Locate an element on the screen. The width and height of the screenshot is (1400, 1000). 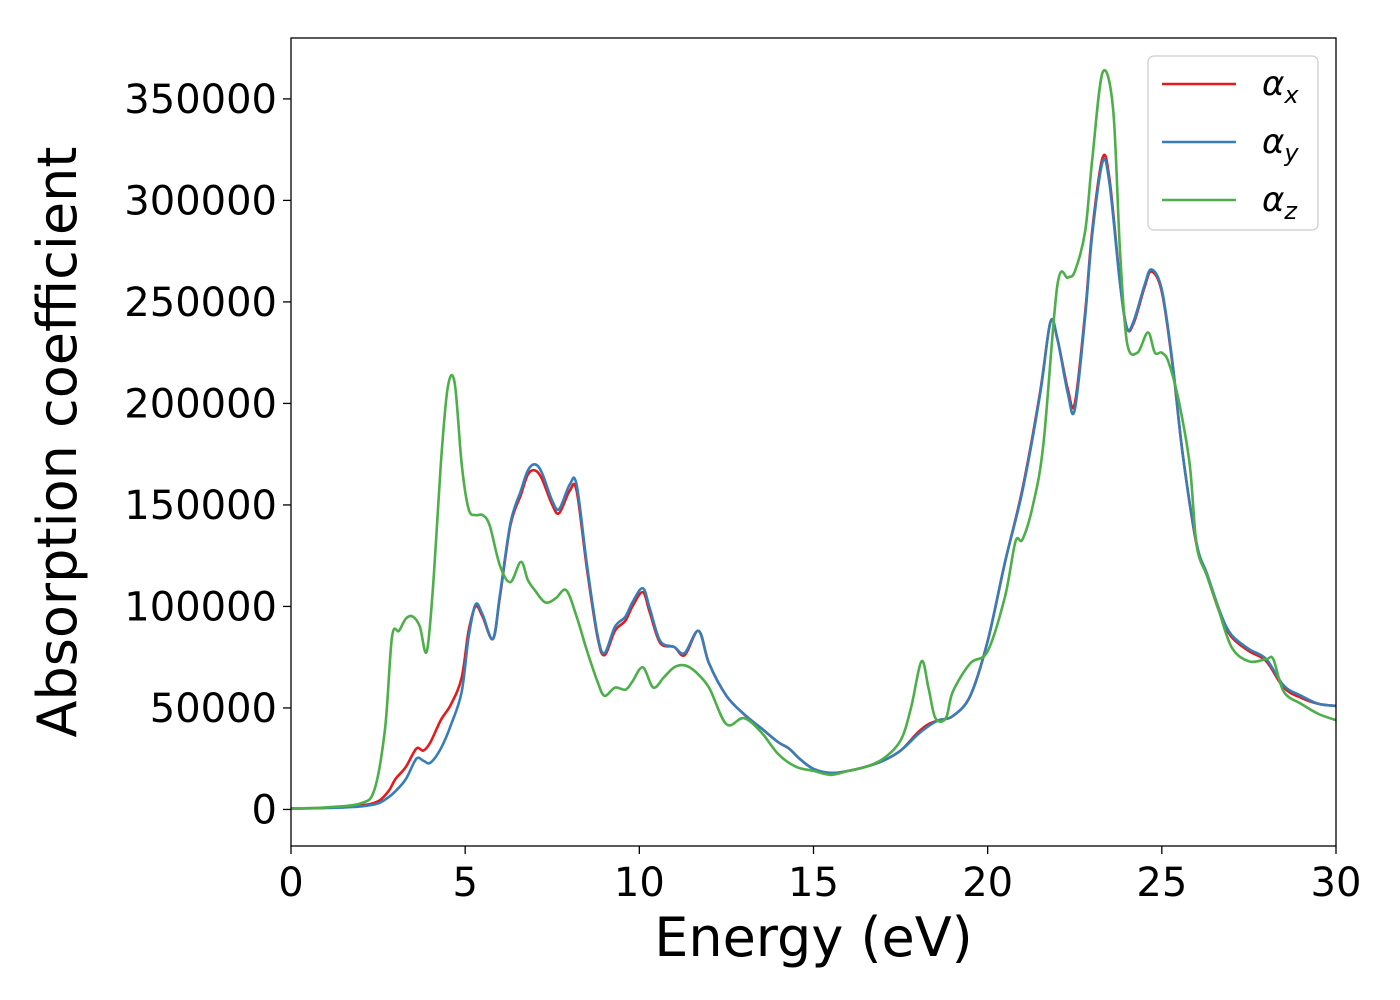
x-tick-label: 5 is located at coordinates (464, 883).